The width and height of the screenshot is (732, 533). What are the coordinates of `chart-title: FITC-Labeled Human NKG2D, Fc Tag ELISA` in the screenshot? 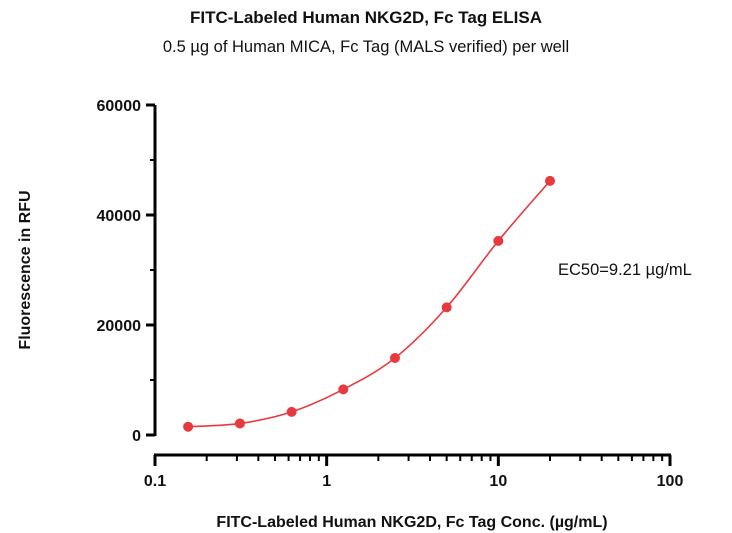 It's located at (366, 17).